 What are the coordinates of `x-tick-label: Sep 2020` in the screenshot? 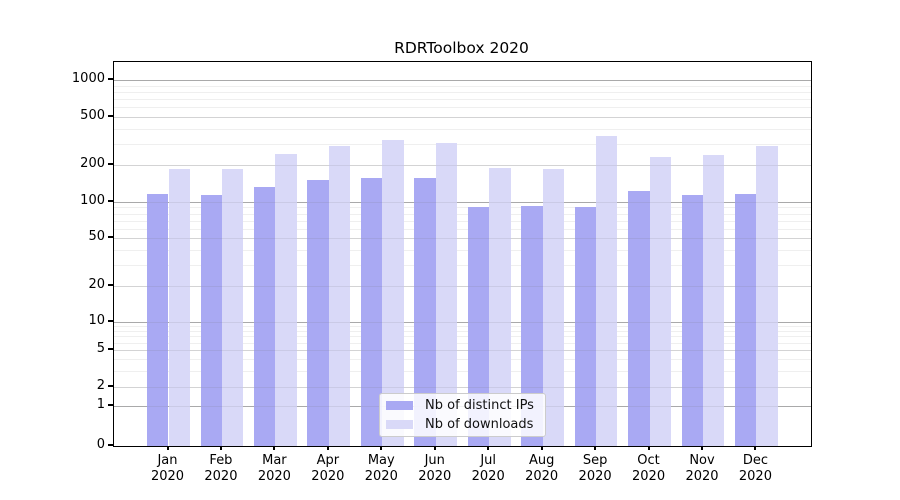 It's located at (595, 469).